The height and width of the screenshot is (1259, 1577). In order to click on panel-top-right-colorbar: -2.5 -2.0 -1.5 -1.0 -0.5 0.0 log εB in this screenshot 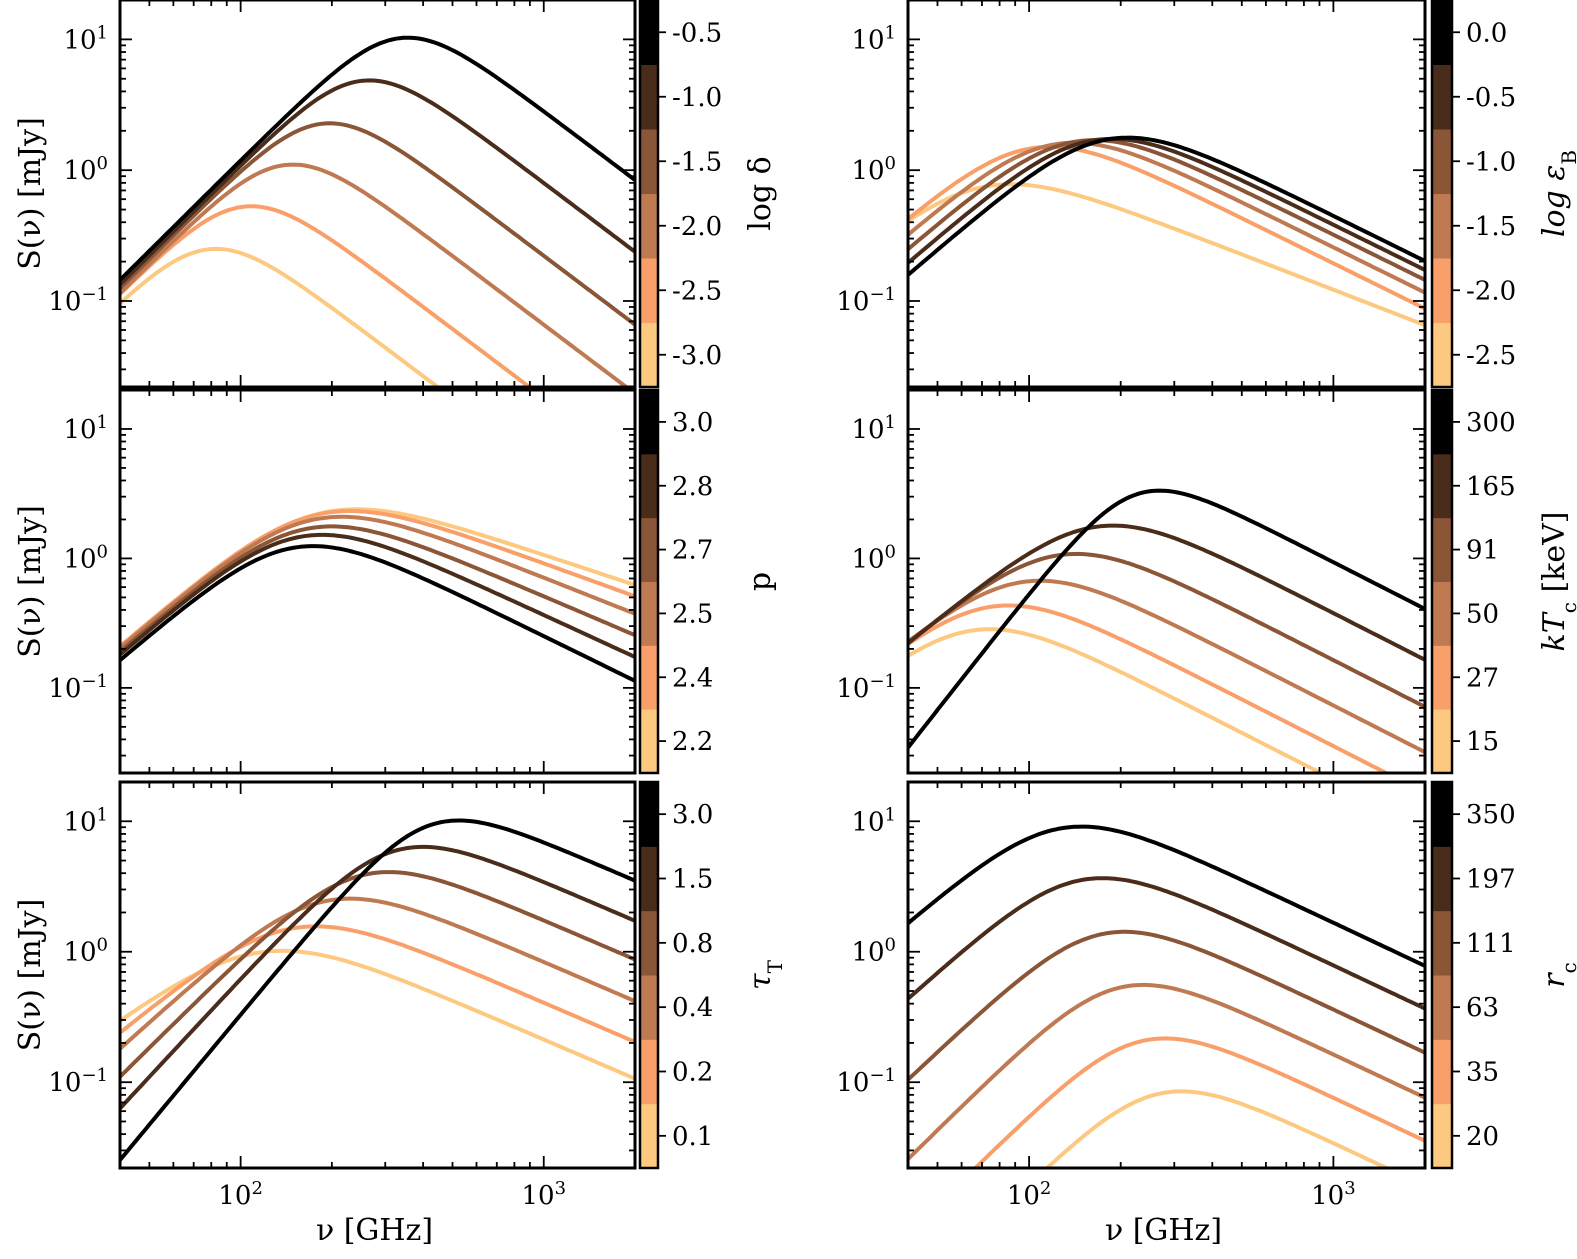, I will do `click(1503, 194)`.